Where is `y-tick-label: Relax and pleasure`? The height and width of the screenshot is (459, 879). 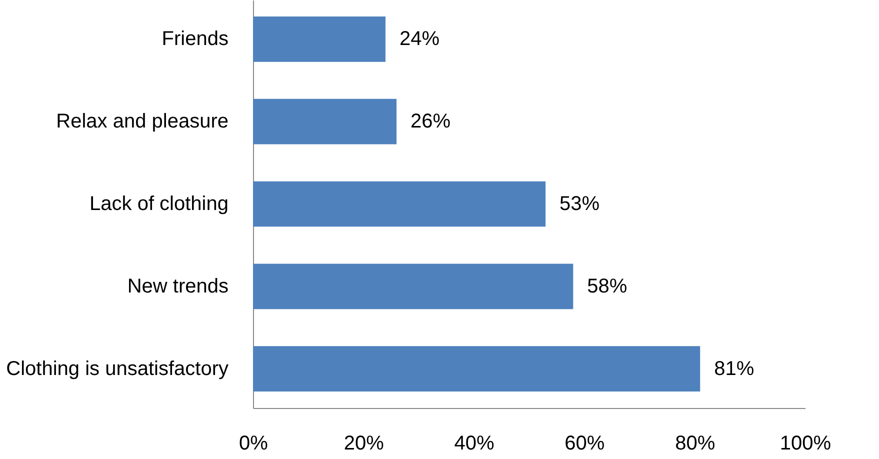
y-tick-label: Relax and pleasure is located at coordinates (142, 121).